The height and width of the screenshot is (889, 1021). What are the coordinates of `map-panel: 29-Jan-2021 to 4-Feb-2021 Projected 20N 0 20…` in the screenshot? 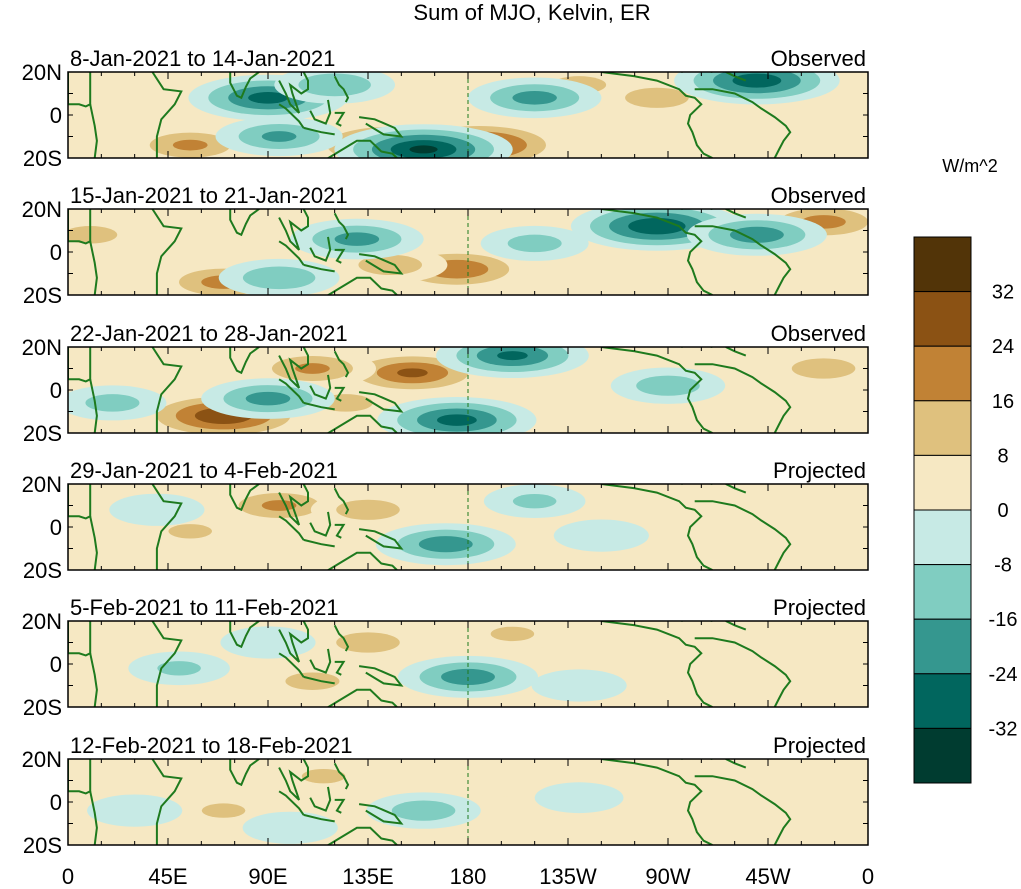 It's located at (445, 520).